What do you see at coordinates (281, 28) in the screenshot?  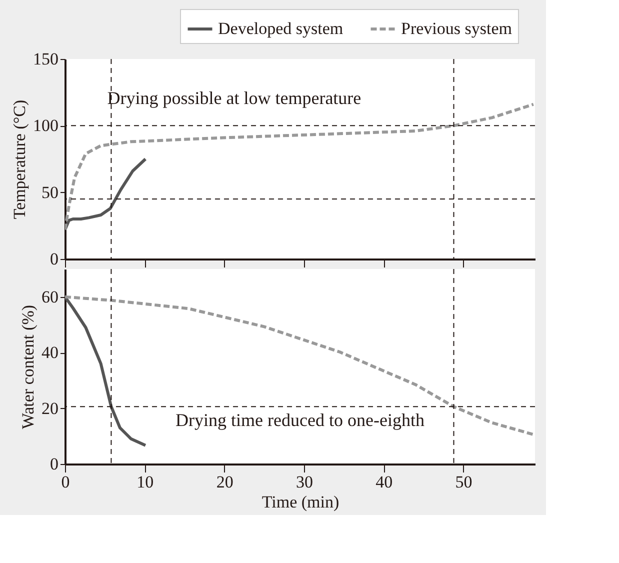 I see `legend-label: Developed system` at bounding box center [281, 28].